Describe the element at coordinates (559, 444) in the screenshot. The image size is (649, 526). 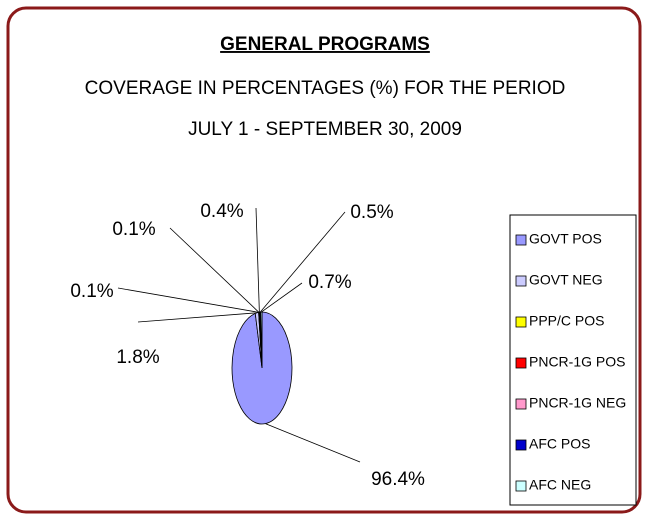
I see `legend-label: AFC POS` at that location.